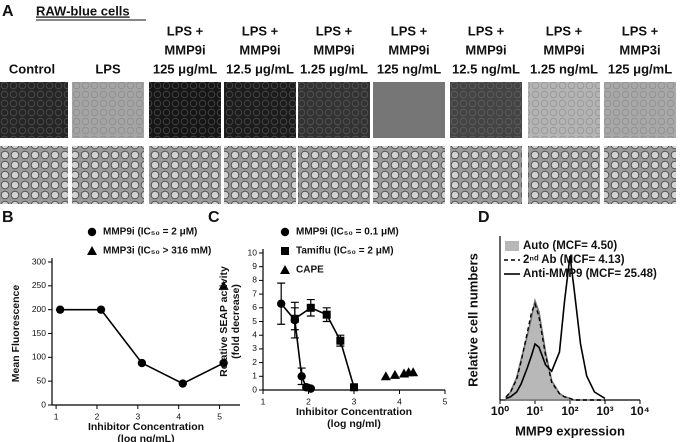 This screenshot has width=685, height=442. I want to click on panel-letter: A, so click(8, 11).